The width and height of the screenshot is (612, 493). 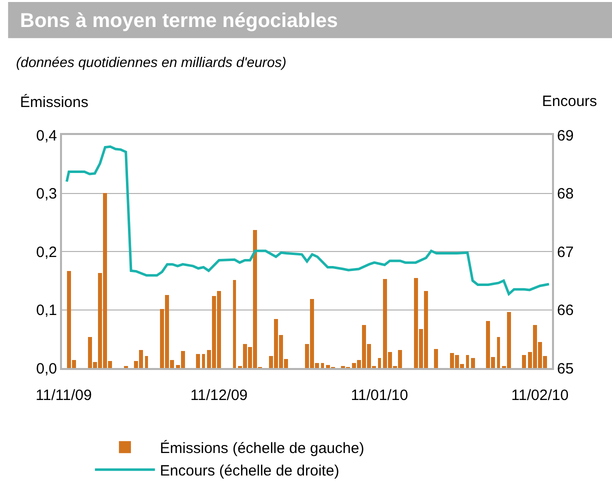 I want to click on y2-tick-label: 69, so click(x=565, y=135).